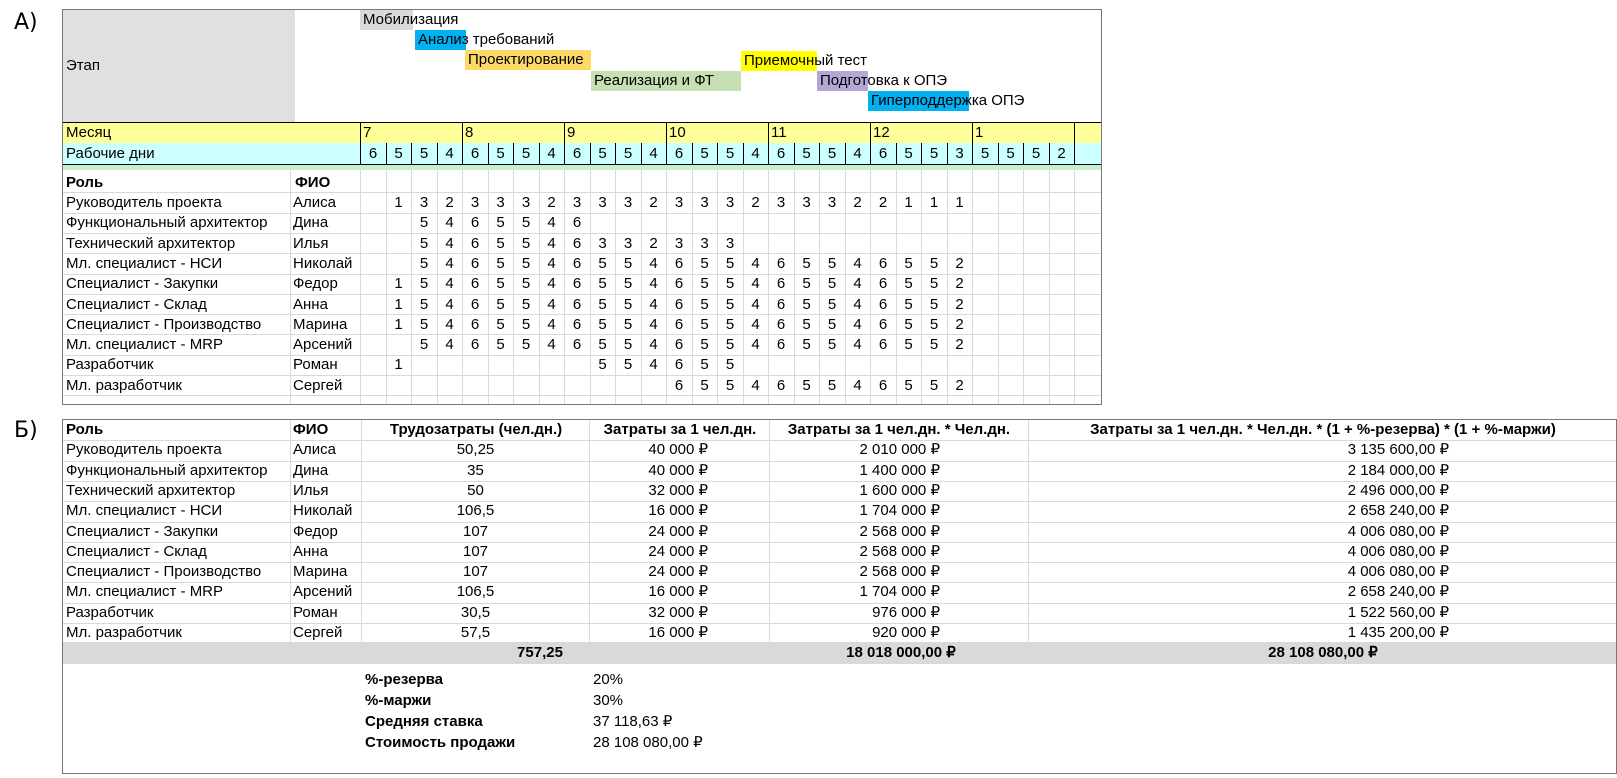 The height and width of the screenshot is (778, 1617). What do you see at coordinates (582, 132) in the screenshot?
I see `month-row: Месяц` at bounding box center [582, 132].